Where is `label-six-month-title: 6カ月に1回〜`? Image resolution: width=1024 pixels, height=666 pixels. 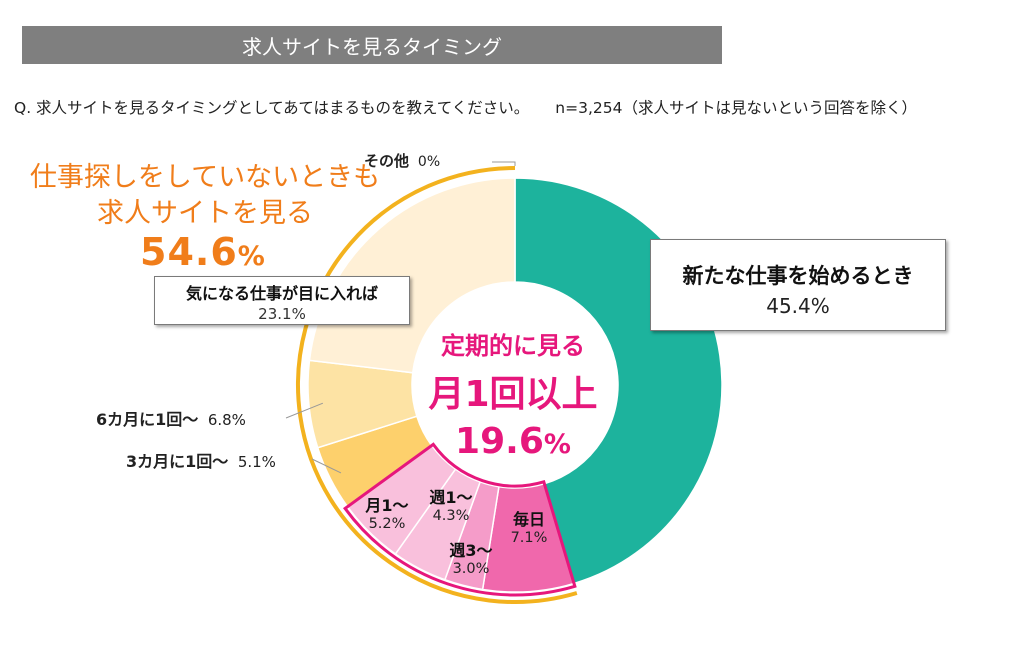 label-six-month-title: 6カ月に1回〜 is located at coordinates (147, 419).